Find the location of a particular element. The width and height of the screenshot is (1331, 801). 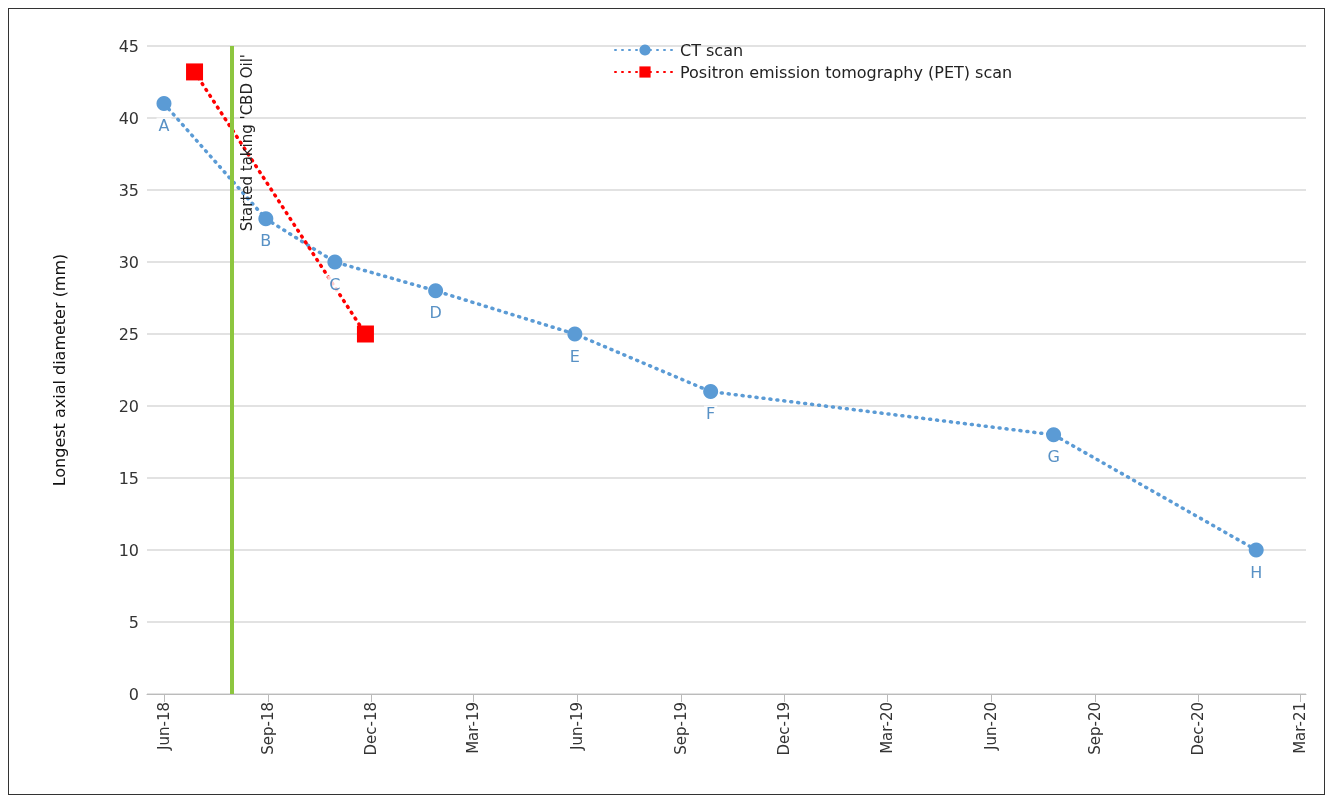

y-tick-label: 45 is located at coordinates (128, 46).